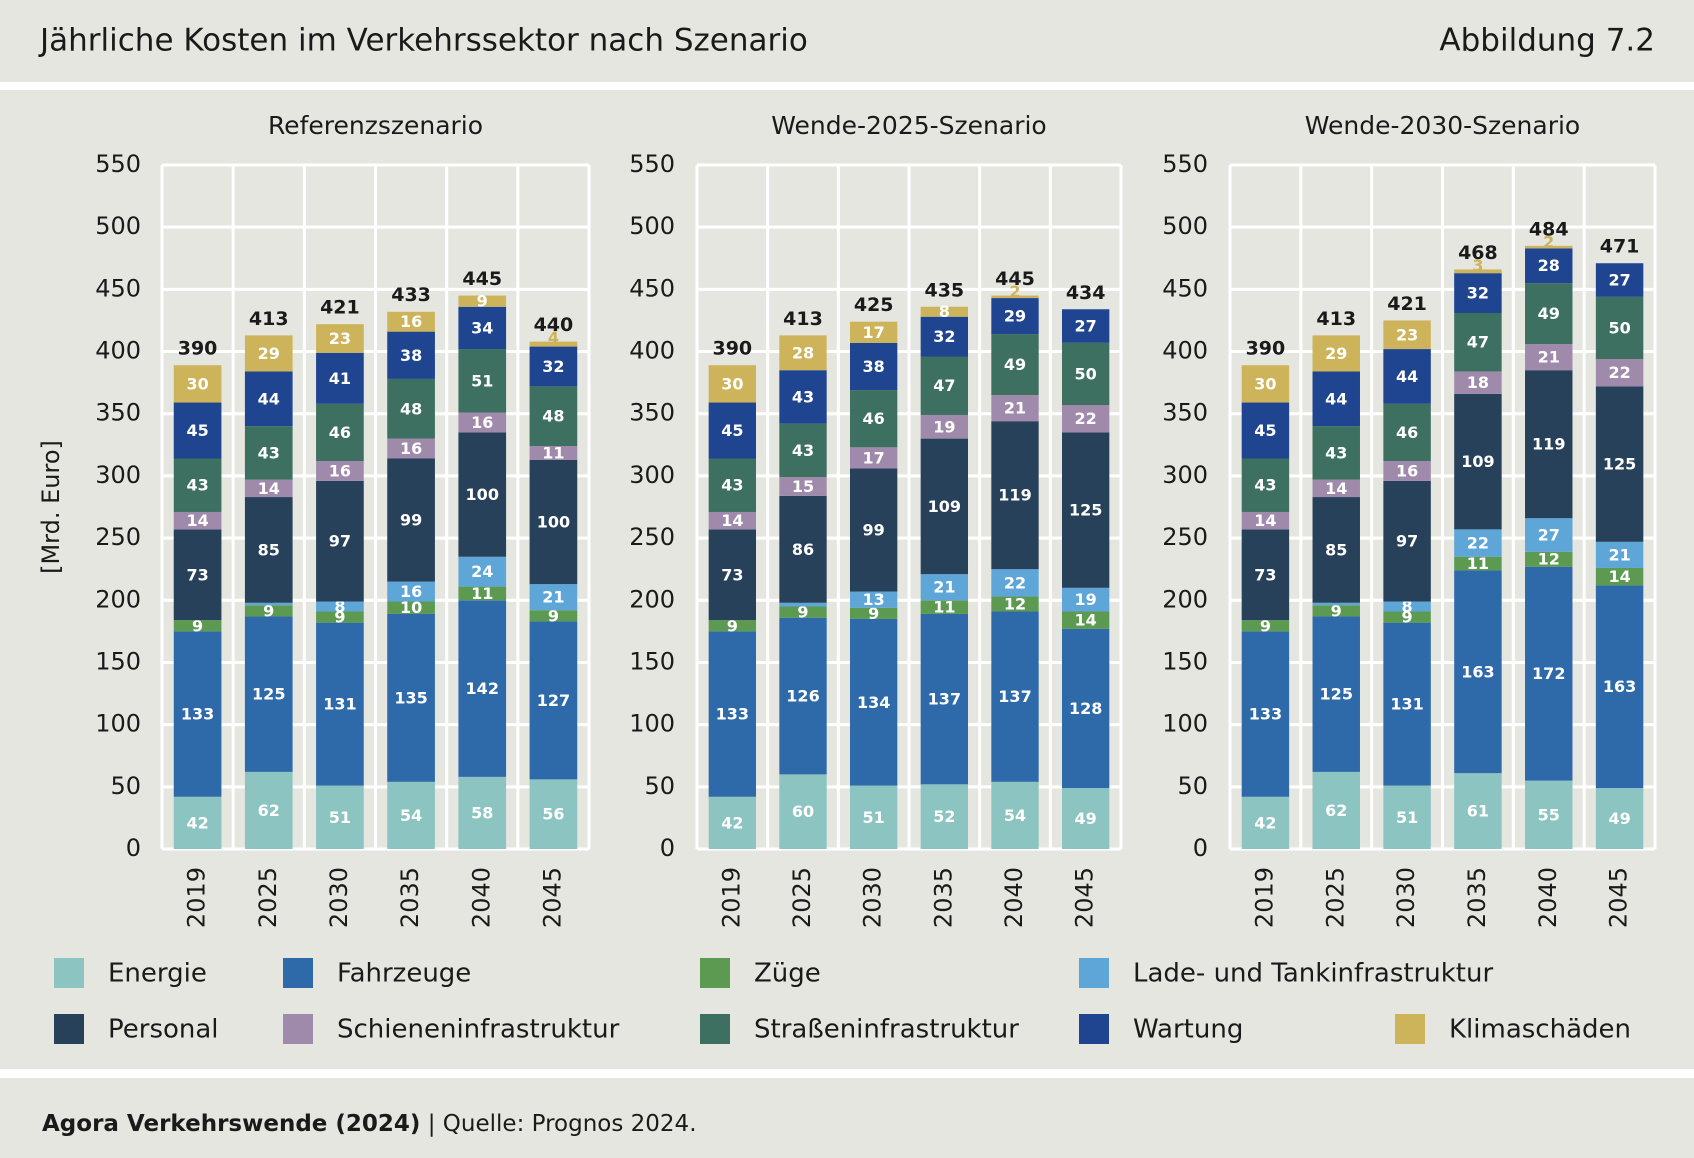  I want to click on x-tick-label: 2030, so click(873, 897).